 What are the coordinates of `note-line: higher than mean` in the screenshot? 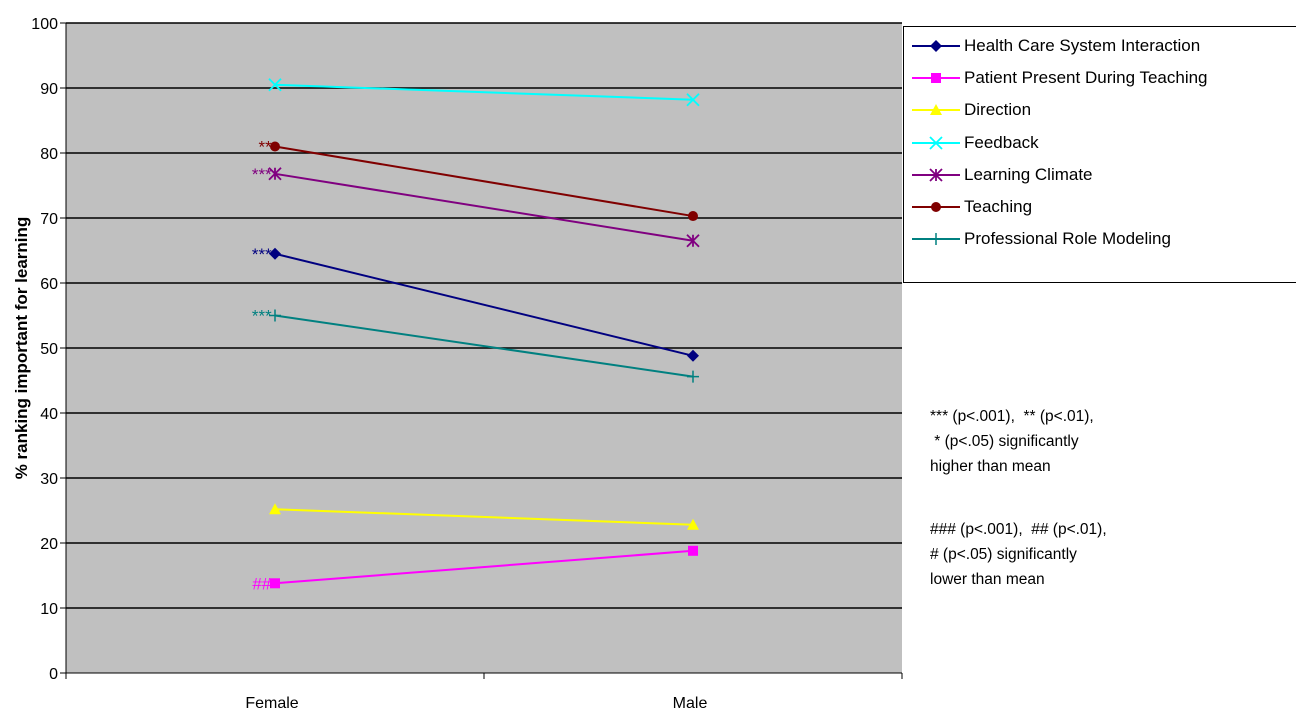 It's located at (990, 466).